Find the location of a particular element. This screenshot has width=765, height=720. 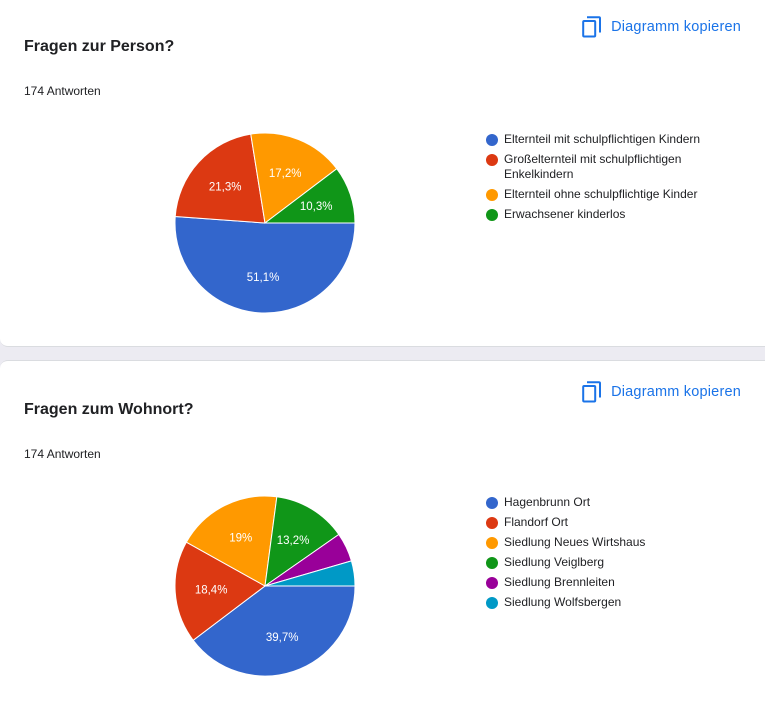

legend-label: Siedlung Brennleiten is located at coordinates (559, 582).